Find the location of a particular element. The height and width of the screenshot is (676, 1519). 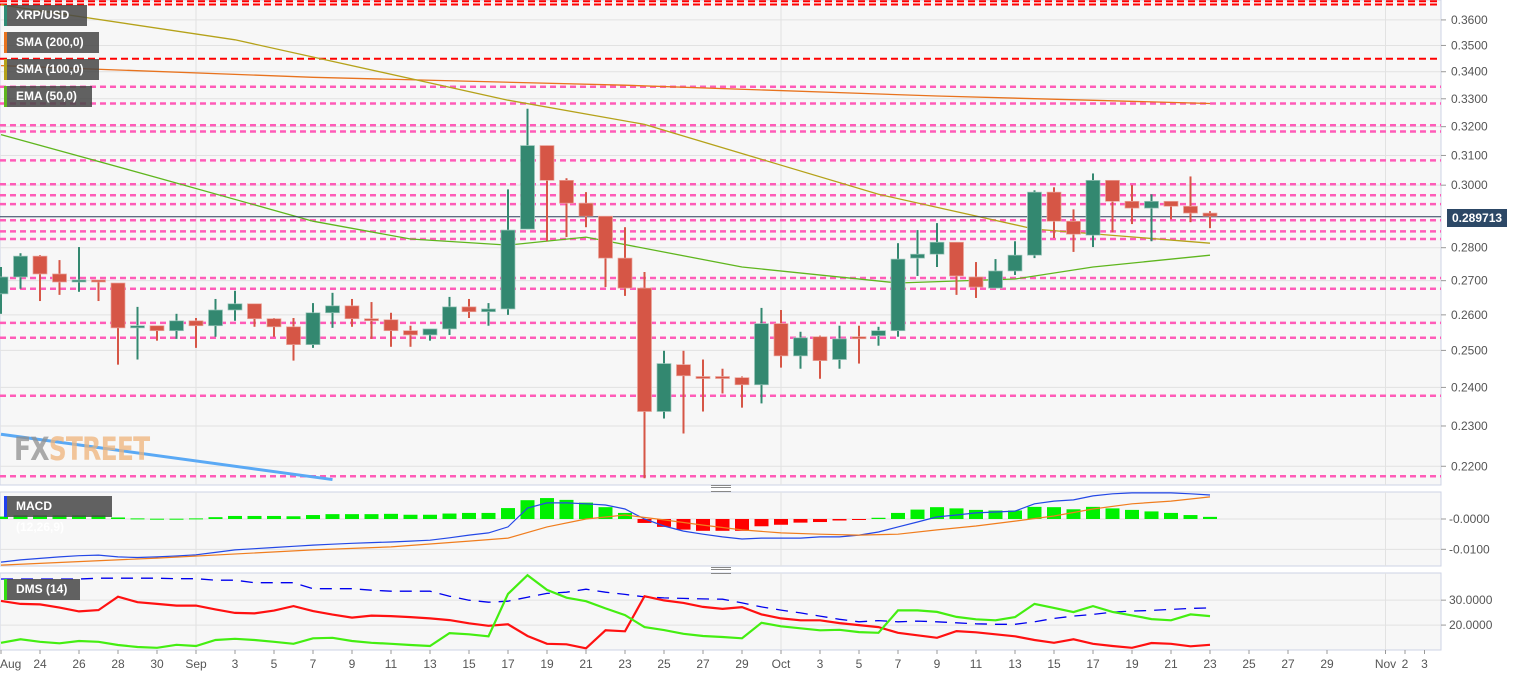

legend-sma200: SMA (200,0) is located at coordinates (51, 42).